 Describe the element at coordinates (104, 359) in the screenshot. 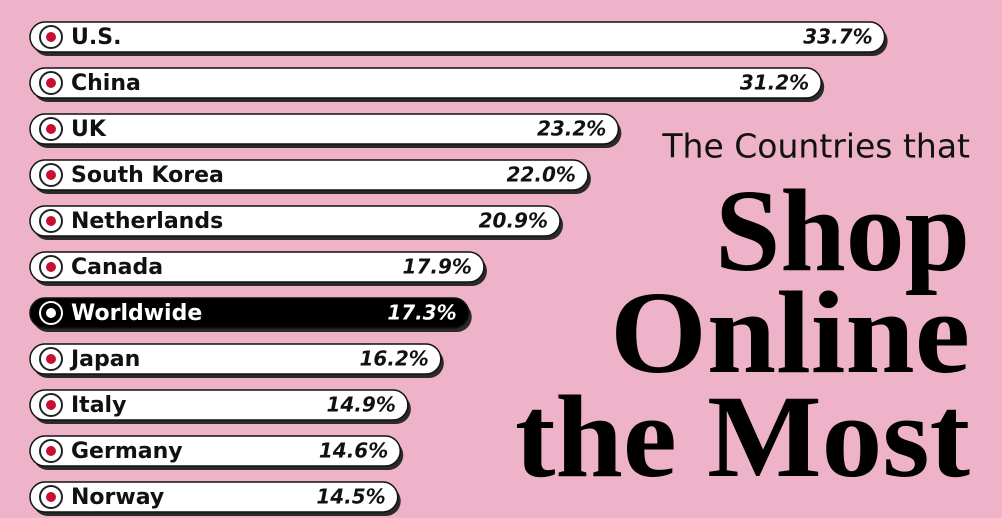

I see `category-label: Japan` at that location.